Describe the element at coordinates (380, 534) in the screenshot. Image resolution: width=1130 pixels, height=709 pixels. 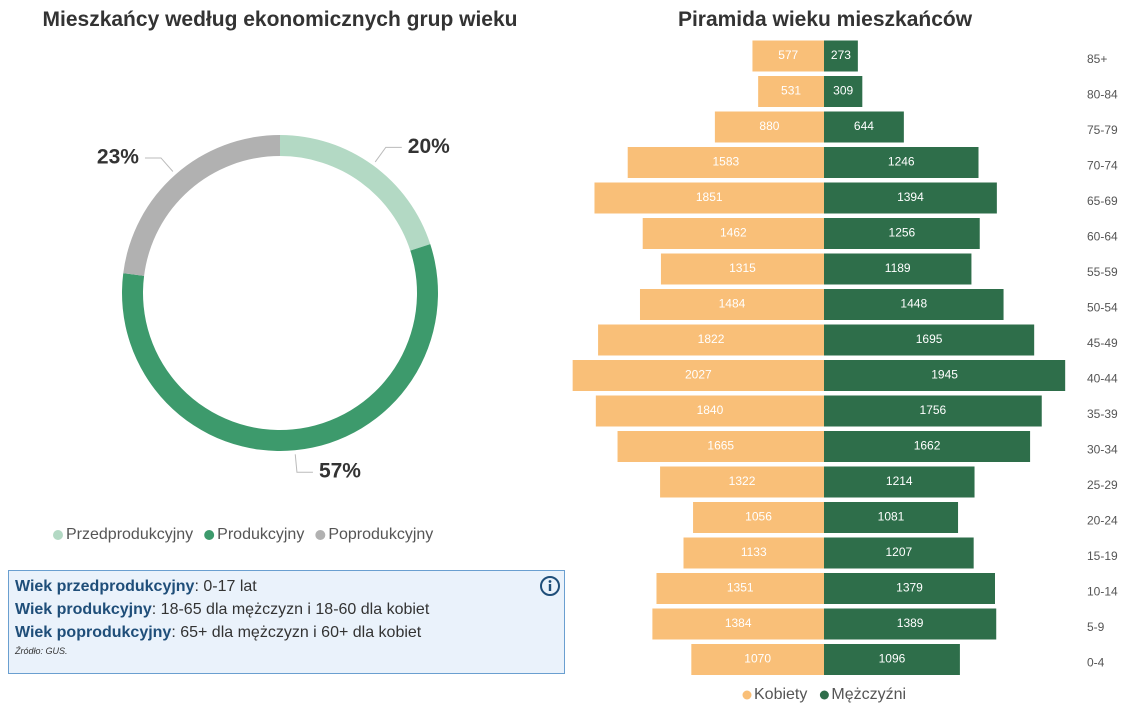
I see `legend-label: Poprodukcyjny` at that location.